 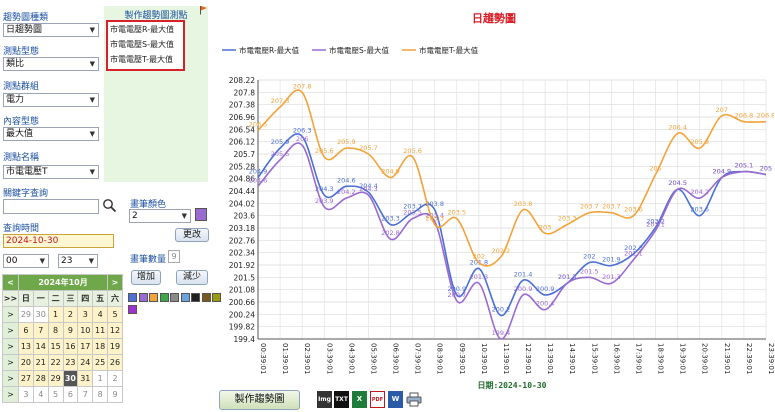 I want to click on calendar-week-row: >27 28 29 30 31 1 2, so click(x=62, y=378).